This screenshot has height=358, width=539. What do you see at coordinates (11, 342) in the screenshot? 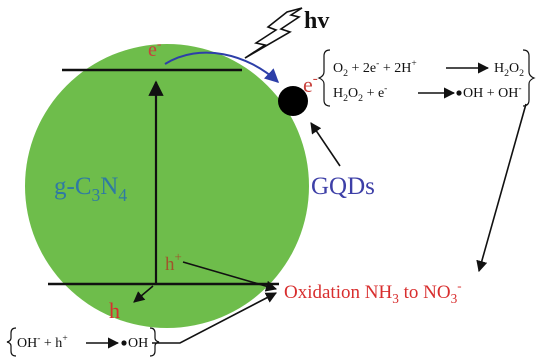
I see `hole-reaction-open-brace` at bounding box center [11, 342].